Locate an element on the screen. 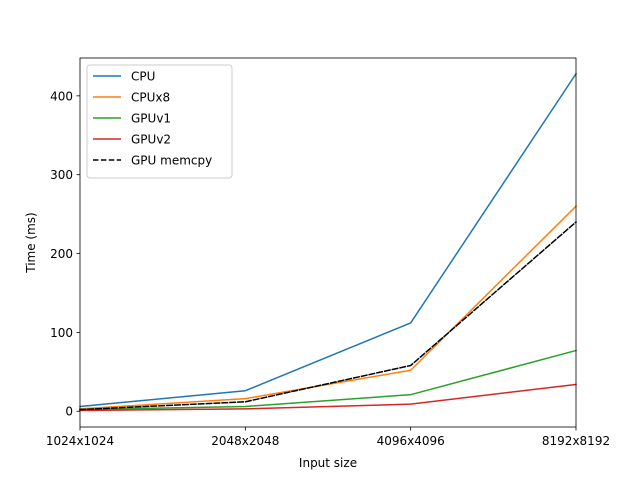 The height and width of the screenshot is (480, 640). x-tick-label: 2048x2048 is located at coordinates (245, 441).